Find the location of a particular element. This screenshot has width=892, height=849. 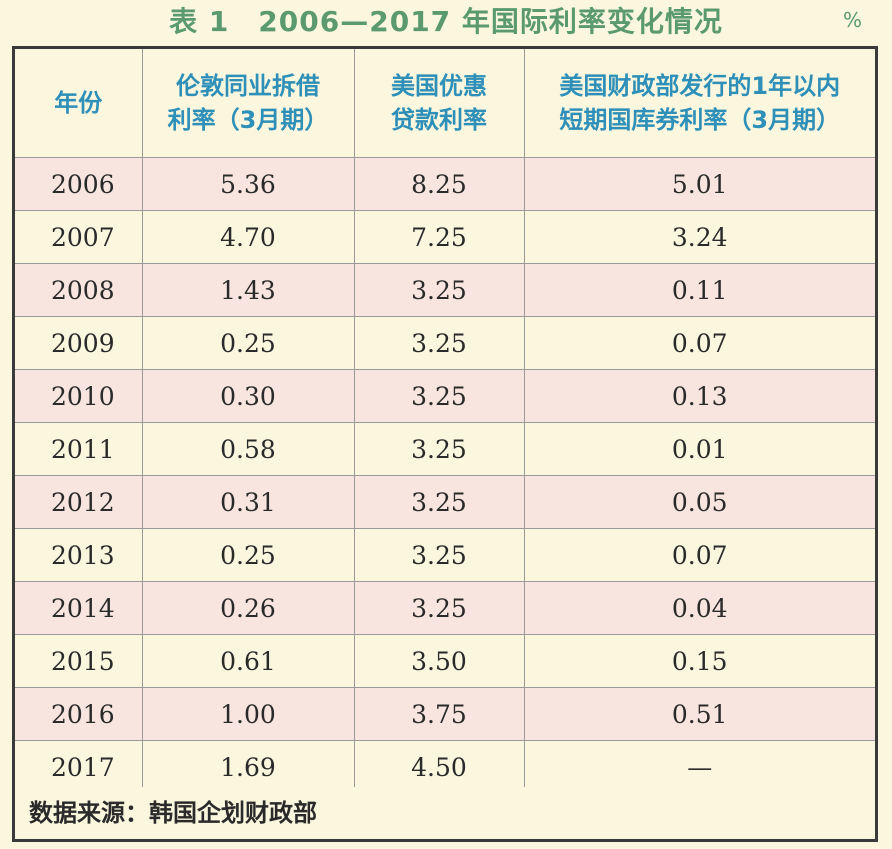

cell-year: 2009 is located at coordinates (79, 343).